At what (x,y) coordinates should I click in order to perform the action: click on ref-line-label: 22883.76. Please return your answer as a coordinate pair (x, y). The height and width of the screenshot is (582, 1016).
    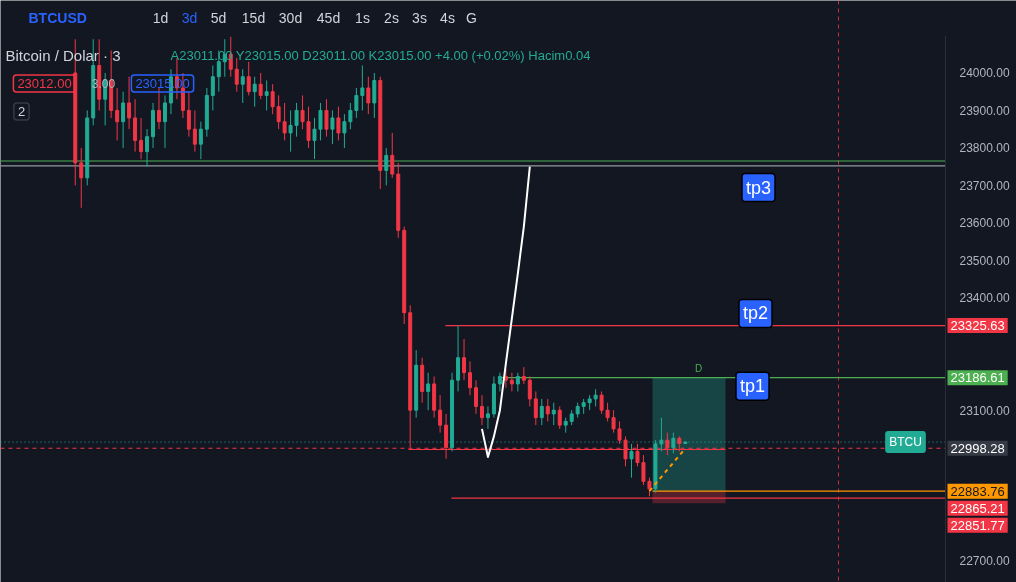
    Looking at the image, I should click on (977, 491).